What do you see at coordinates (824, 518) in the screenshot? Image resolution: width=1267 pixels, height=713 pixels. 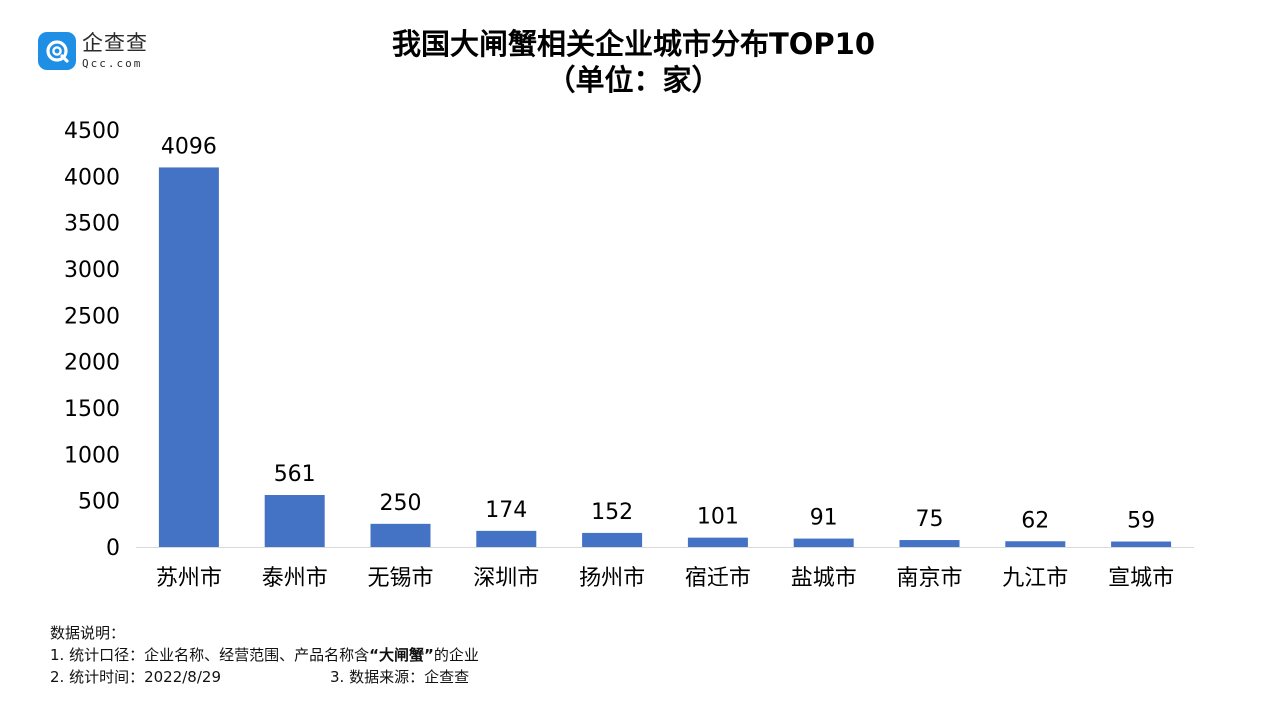 I see `data-label: 91` at bounding box center [824, 518].